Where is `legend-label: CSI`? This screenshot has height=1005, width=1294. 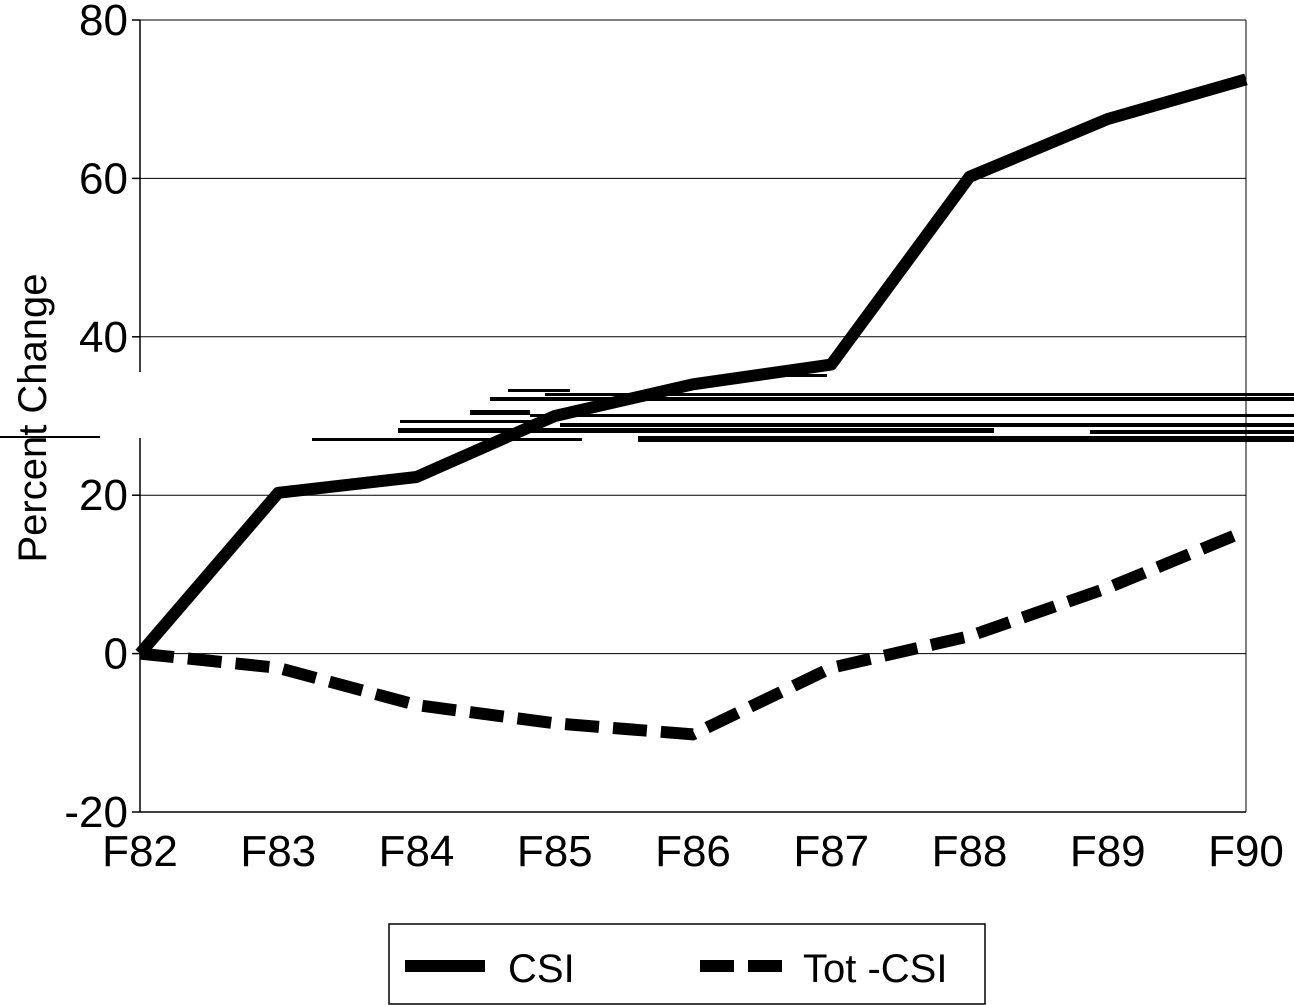 legend-label: CSI is located at coordinates (541, 969).